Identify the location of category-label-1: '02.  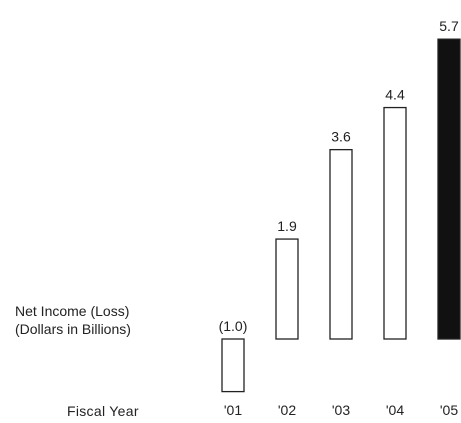
(287, 410).